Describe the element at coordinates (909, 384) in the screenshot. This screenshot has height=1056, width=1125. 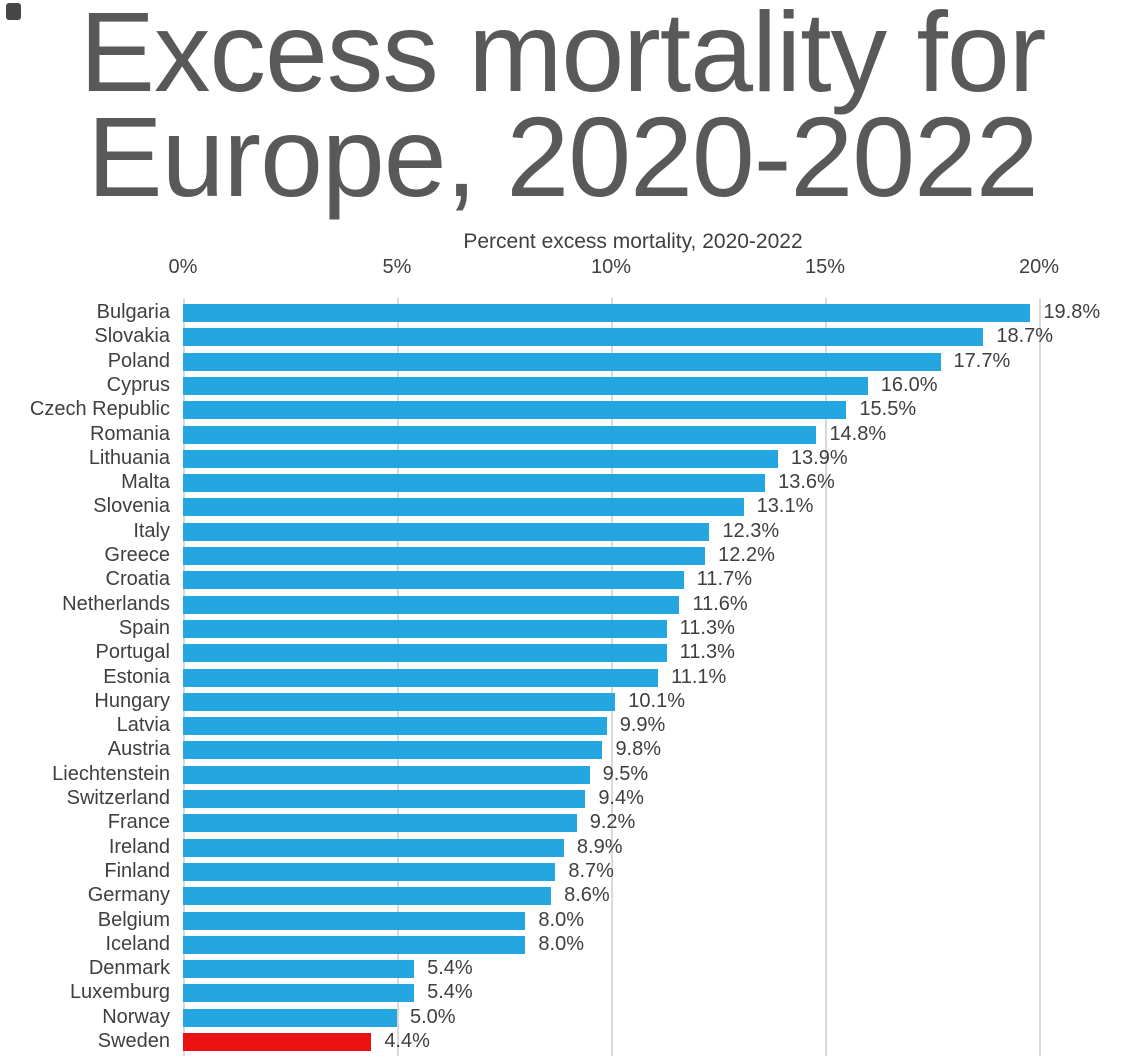
I see `value-label: 16.0%` at that location.